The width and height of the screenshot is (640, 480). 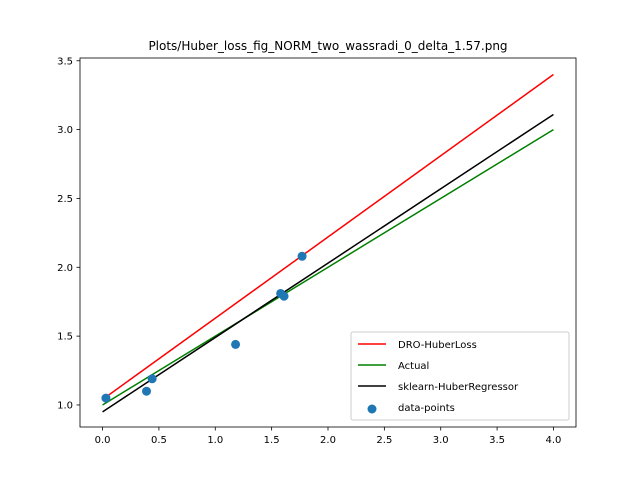 I want to click on y-tick-label: 3.5, so click(x=65, y=61).